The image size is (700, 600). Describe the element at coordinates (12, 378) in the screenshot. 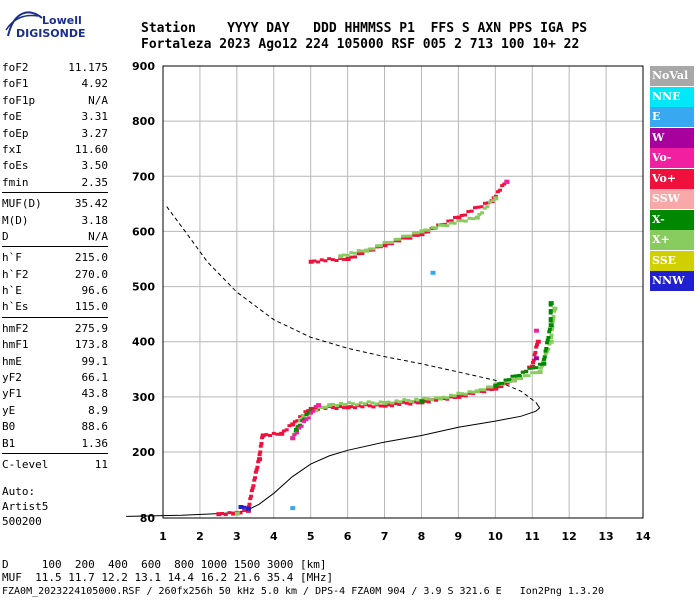

I see `param-name: yF2` at that location.